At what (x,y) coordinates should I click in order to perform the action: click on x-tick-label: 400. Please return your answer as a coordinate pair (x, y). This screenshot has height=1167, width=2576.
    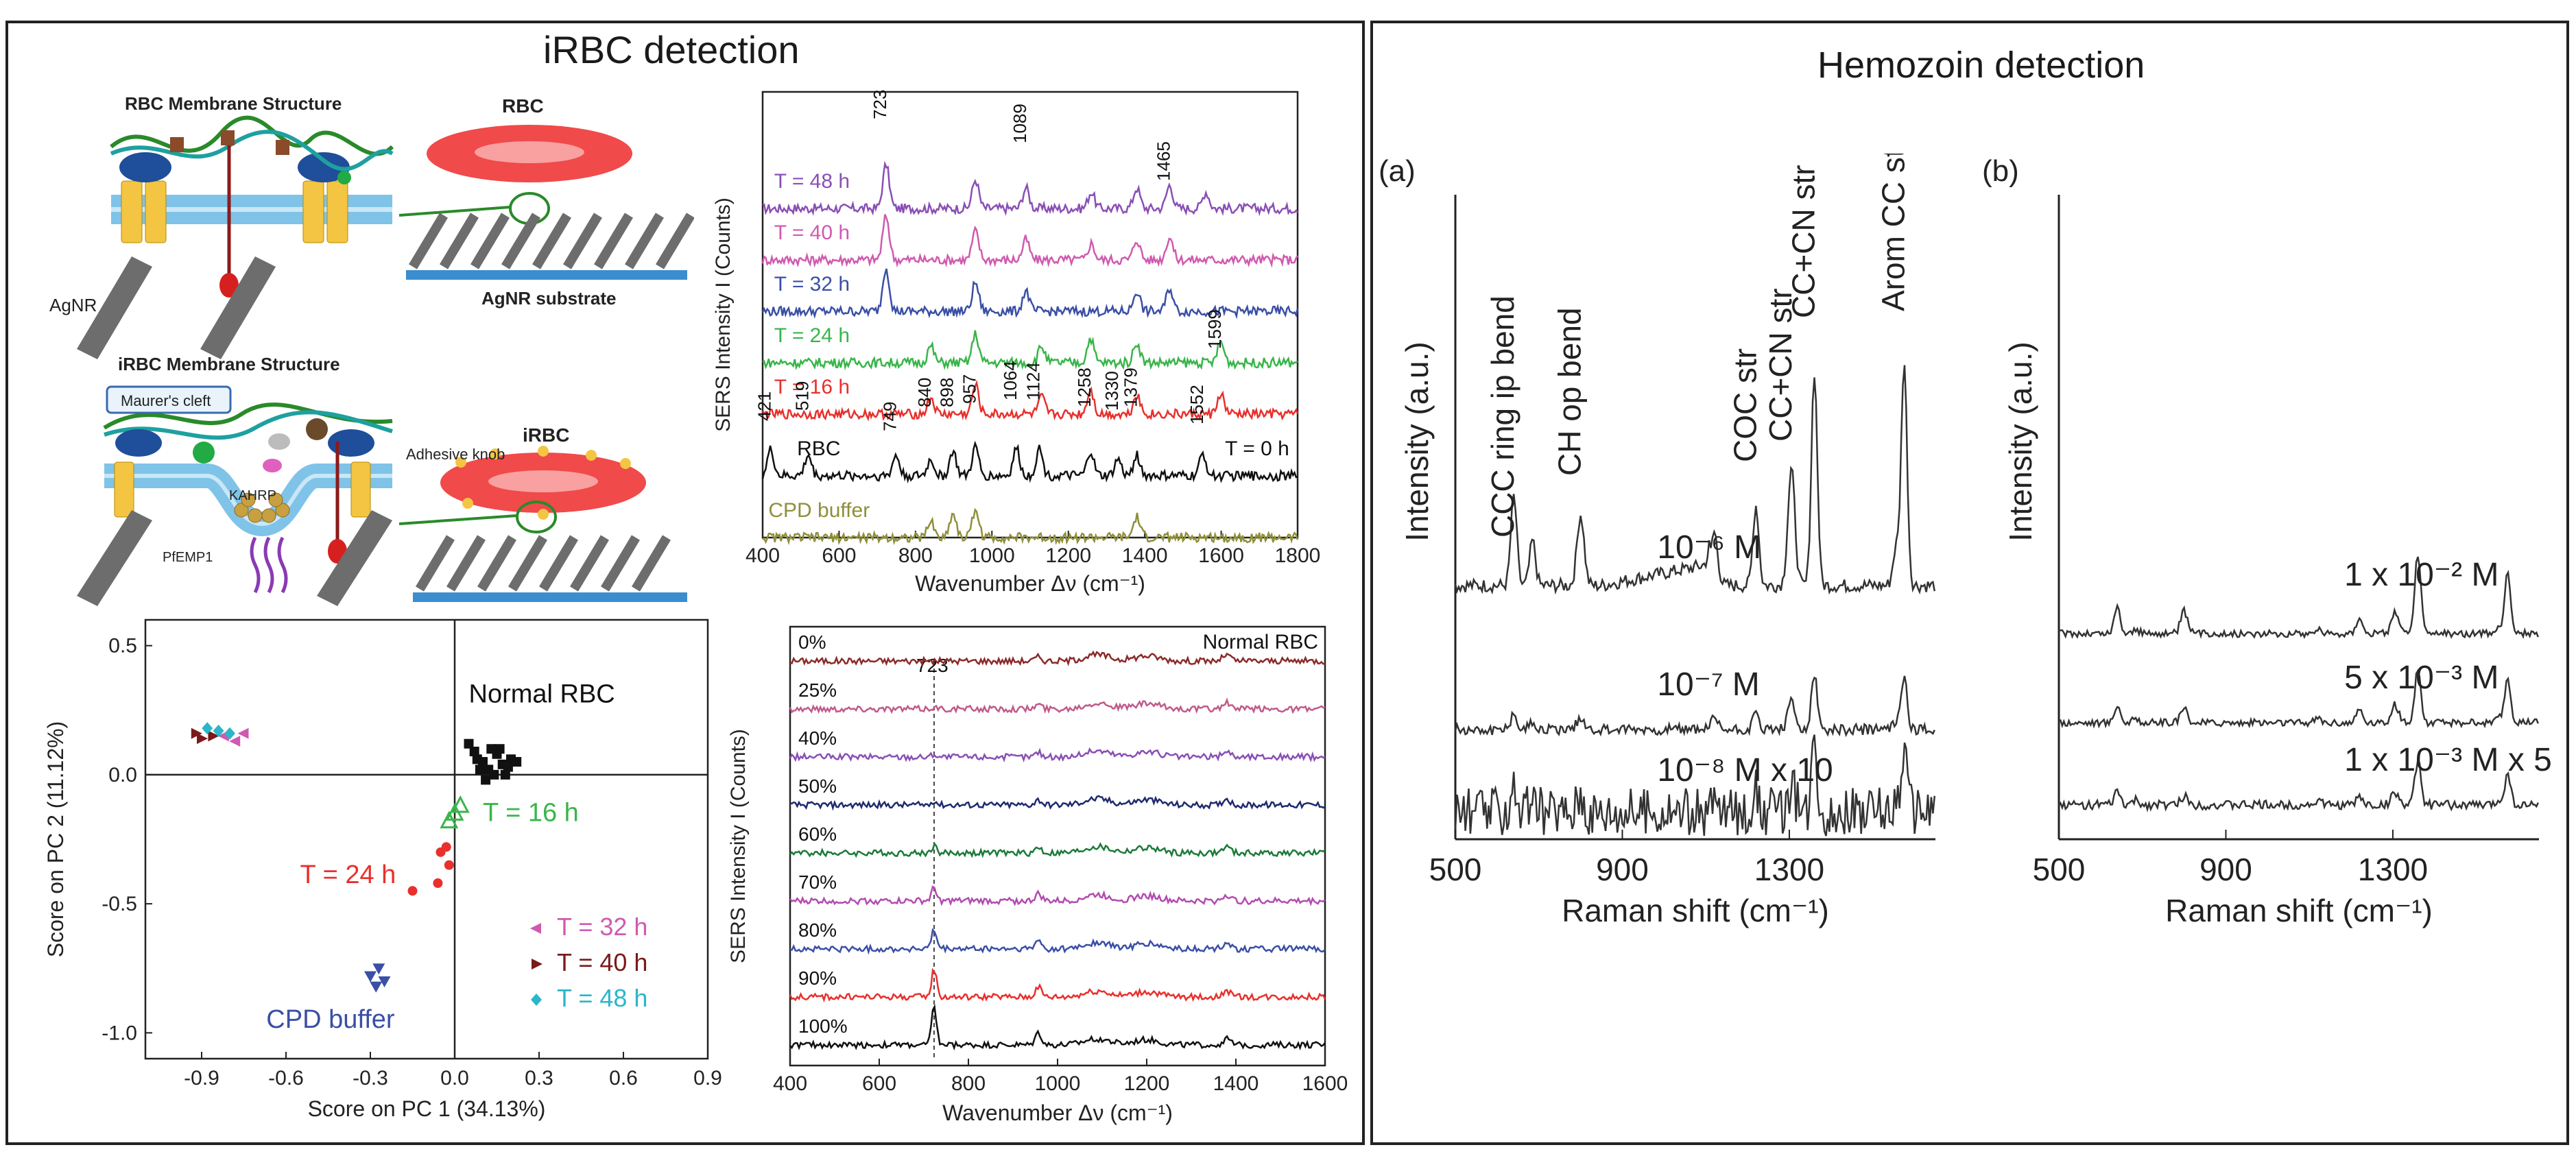
    Looking at the image, I should click on (763, 555).